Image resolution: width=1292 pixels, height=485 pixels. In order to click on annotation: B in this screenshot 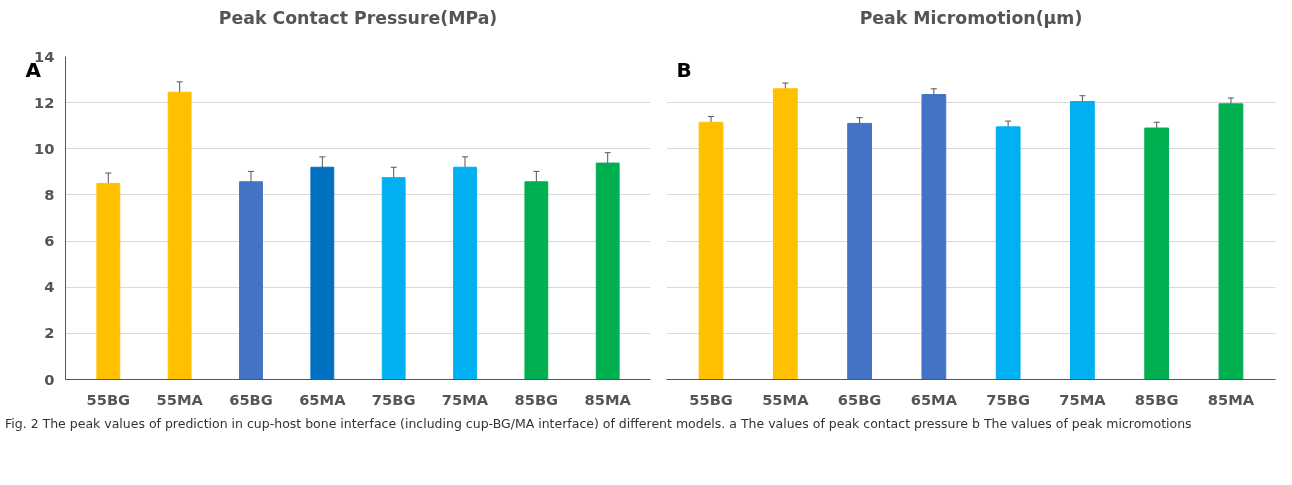, I will do `click(684, 69)`.